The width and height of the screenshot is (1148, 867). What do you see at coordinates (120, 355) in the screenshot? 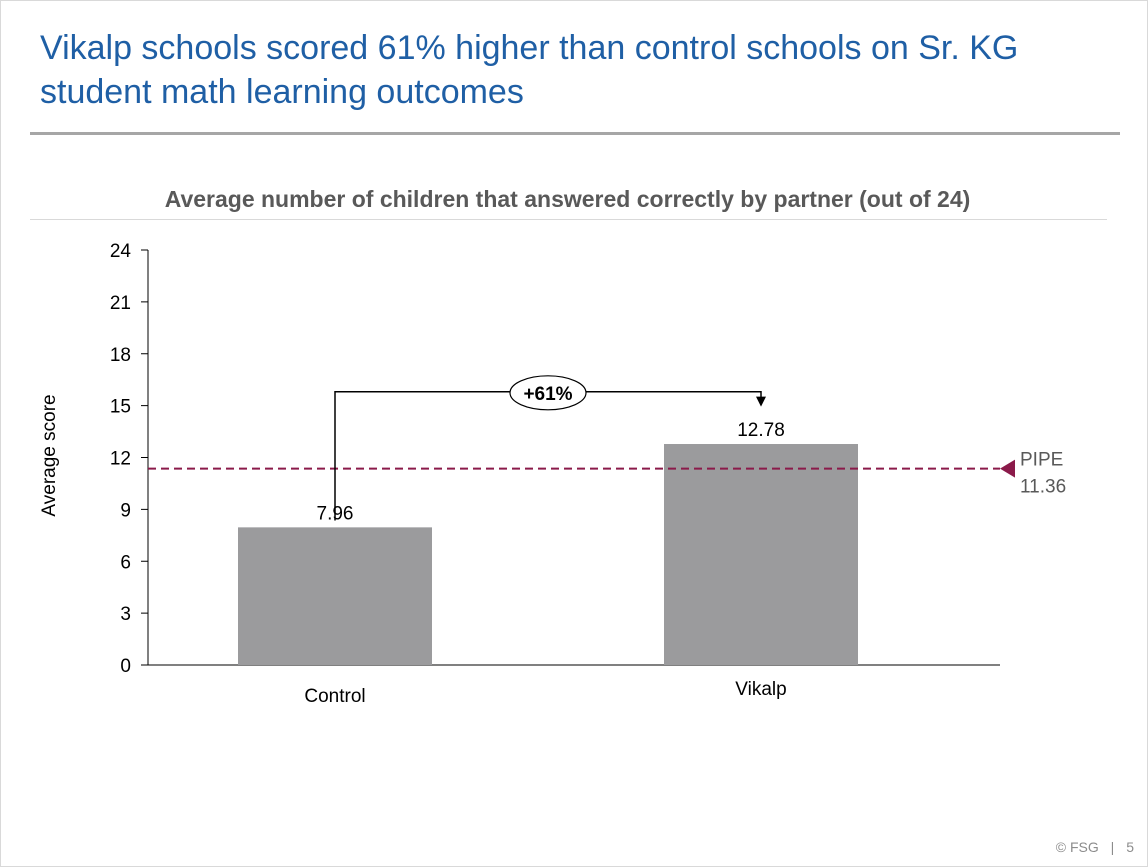
I see `y-tick-label: 18` at bounding box center [120, 355].